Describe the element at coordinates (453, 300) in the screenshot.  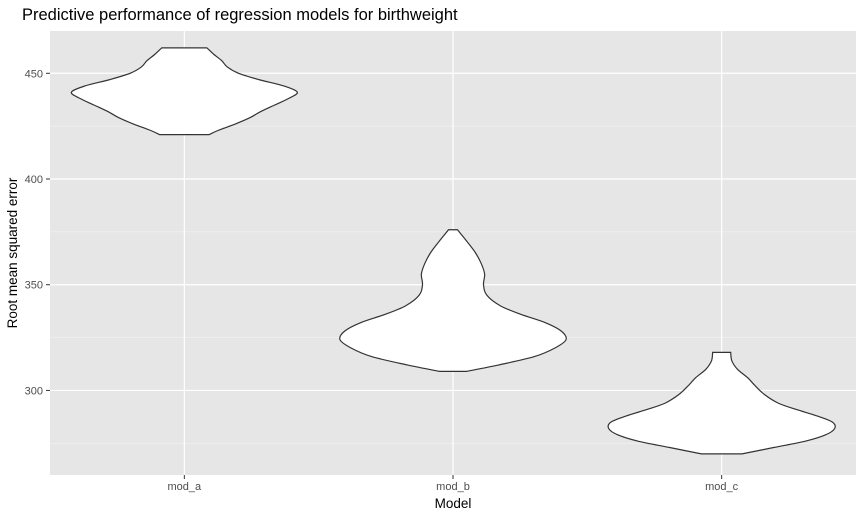
I see `violin-mod_b` at that location.